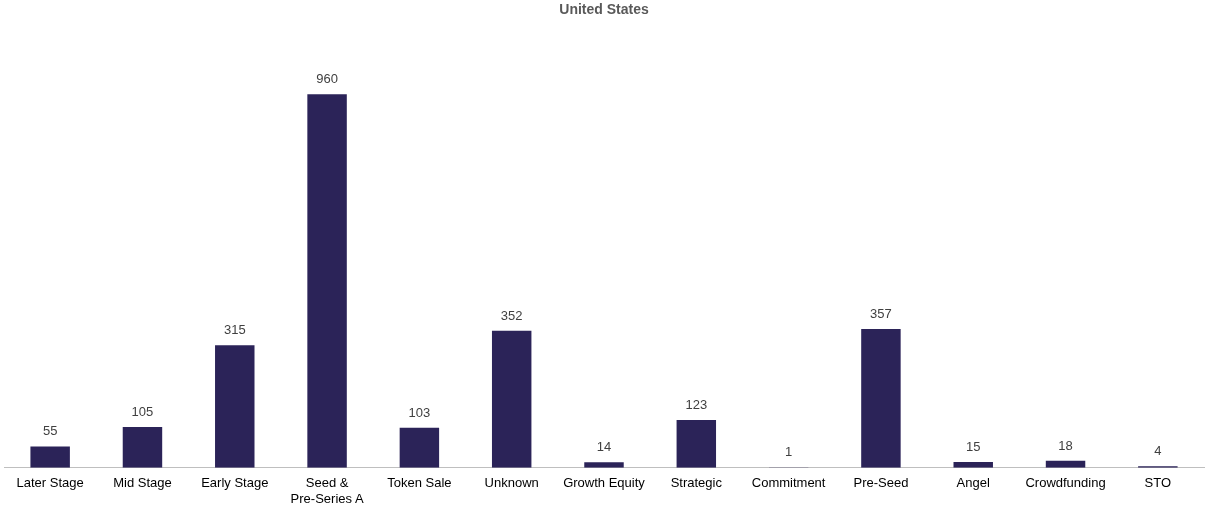 This screenshot has height=517, width=1212. What do you see at coordinates (235, 483) in the screenshot?
I see `x-tick-label: Early Stage` at bounding box center [235, 483].